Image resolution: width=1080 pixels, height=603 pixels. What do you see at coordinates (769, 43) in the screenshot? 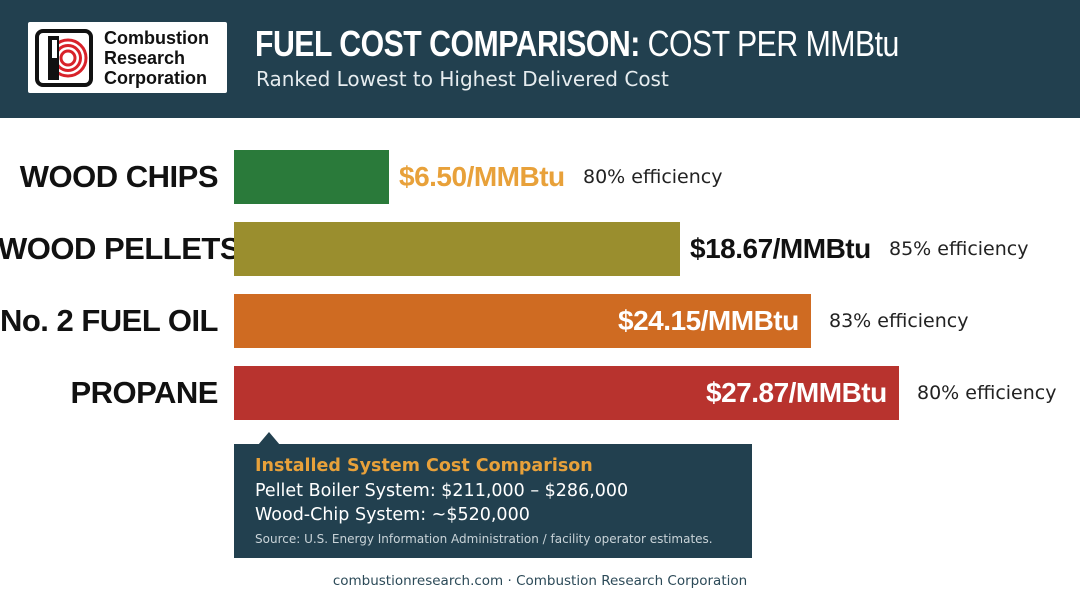
I see `title-rest: COST PER MMBtu` at bounding box center [769, 43].